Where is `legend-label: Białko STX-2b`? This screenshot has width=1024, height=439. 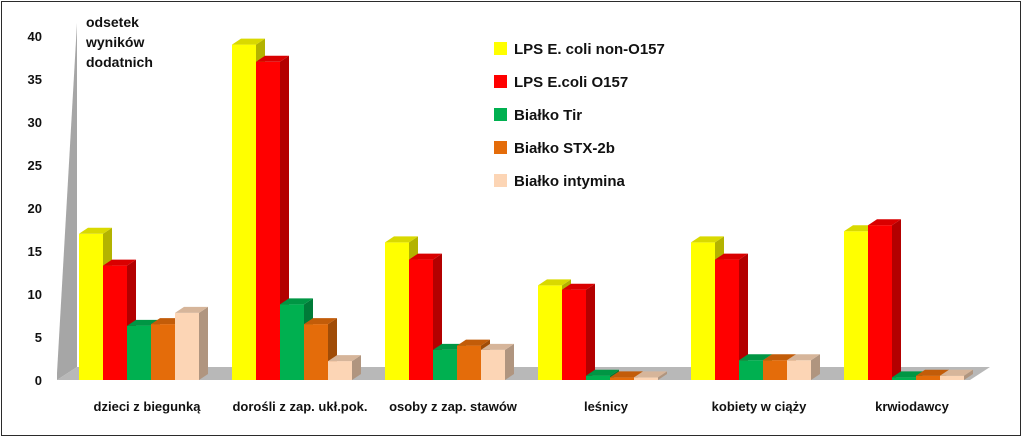 legend-label: Białko STX-2b is located at coordinates (564, 148).